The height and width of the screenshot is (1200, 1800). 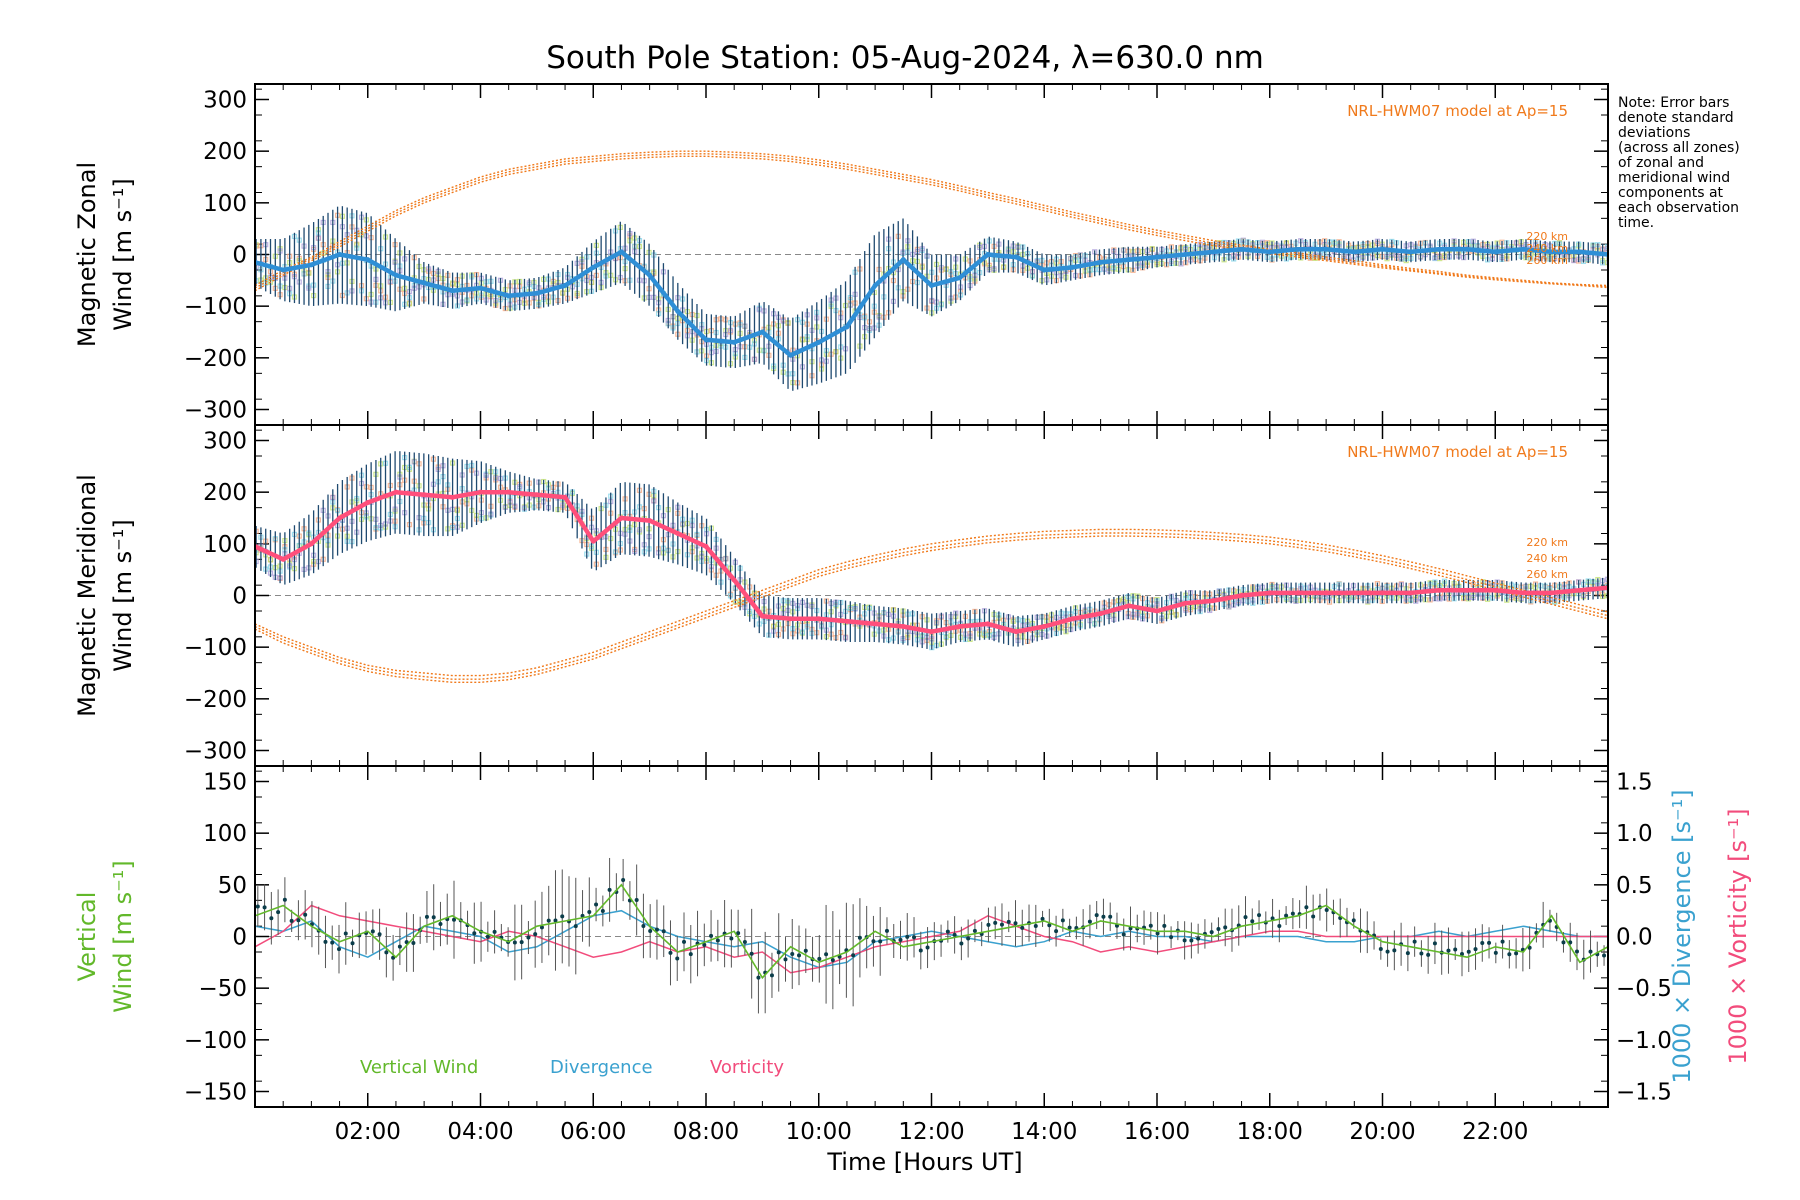 I want to click on y-axis-label-line: Vertical, so click(x=87, y=937).